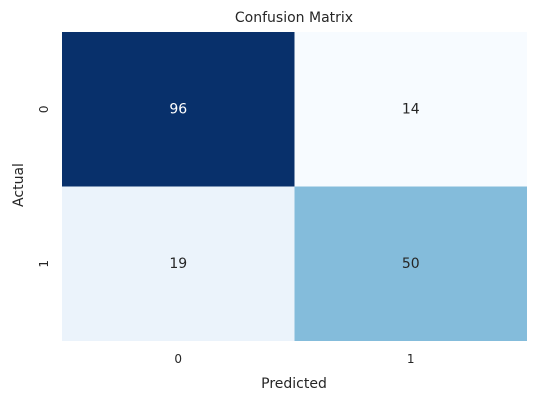 The image size is (536, 402). Describe the element at coordinates (411, 359) in the screenshot. I see `x-tick-label-1: 1` at that location.